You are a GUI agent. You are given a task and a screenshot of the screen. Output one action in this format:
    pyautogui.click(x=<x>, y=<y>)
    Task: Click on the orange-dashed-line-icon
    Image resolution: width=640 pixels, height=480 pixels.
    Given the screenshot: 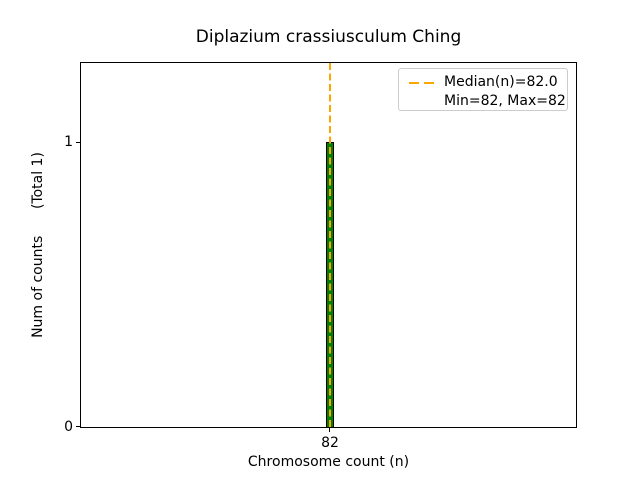 What is the action you would take?
    pyautogui.click(x=421, y=82)
    